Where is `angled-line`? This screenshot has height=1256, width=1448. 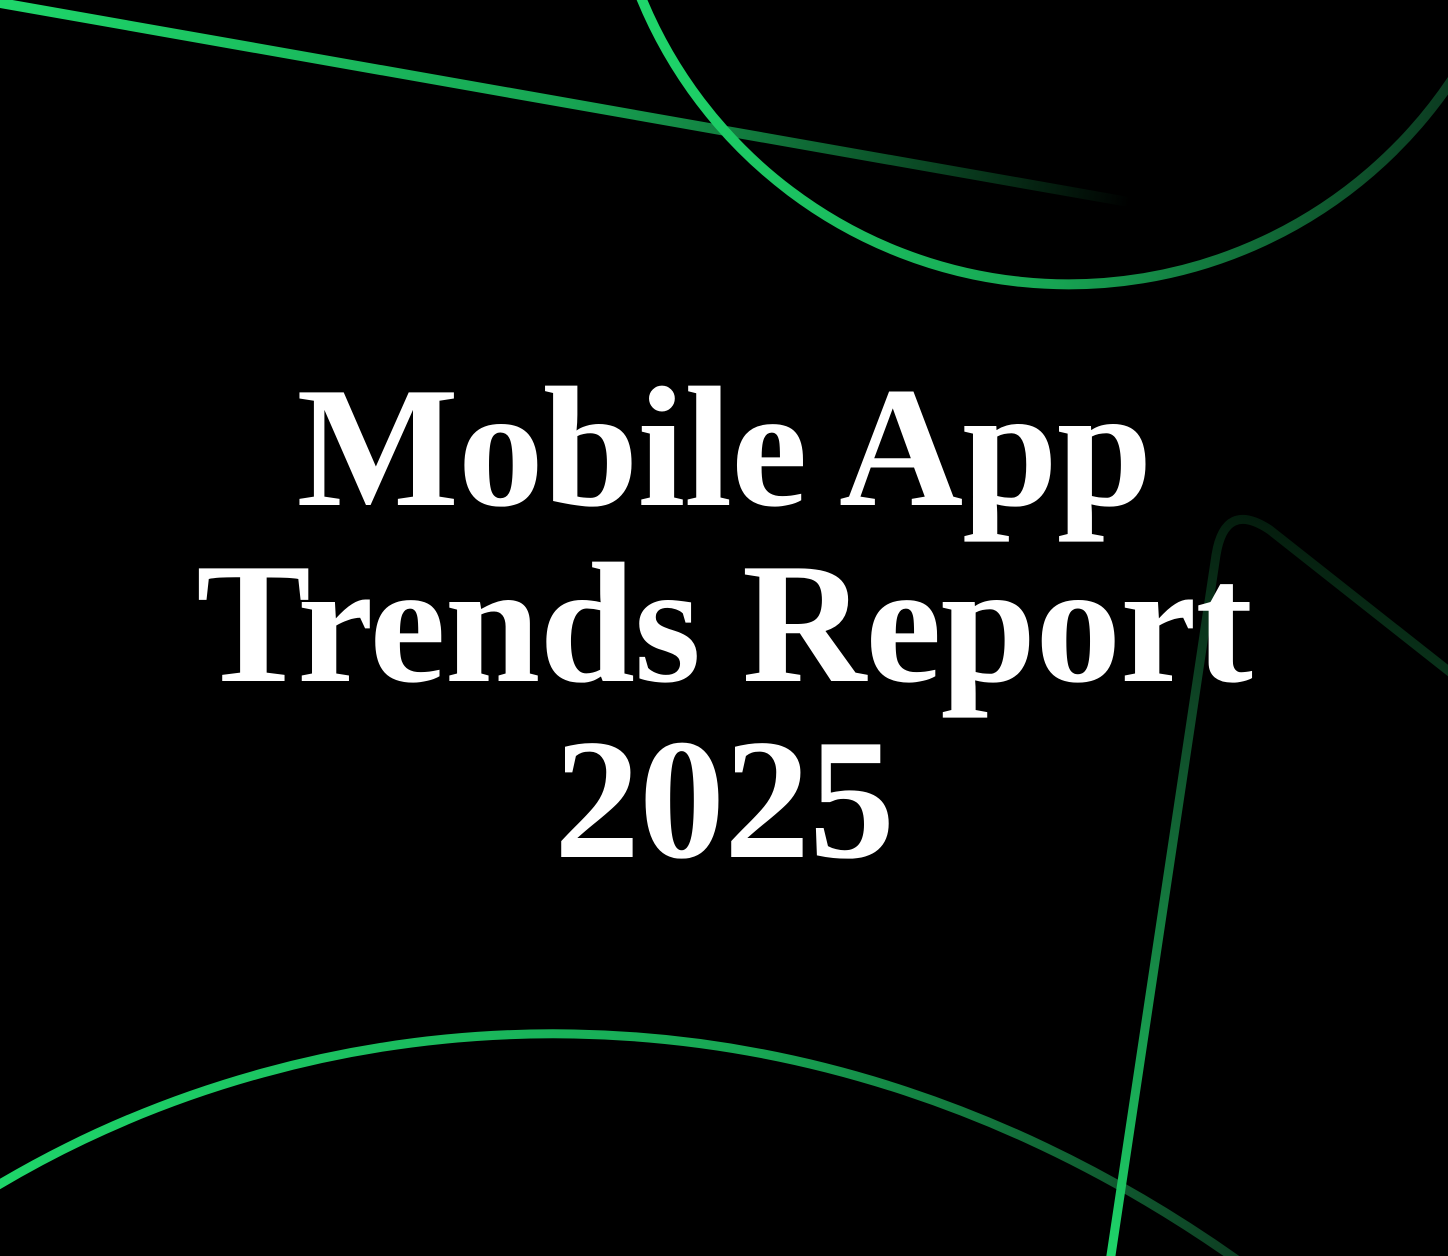
angled-line is located at coordinates (1277, 885).